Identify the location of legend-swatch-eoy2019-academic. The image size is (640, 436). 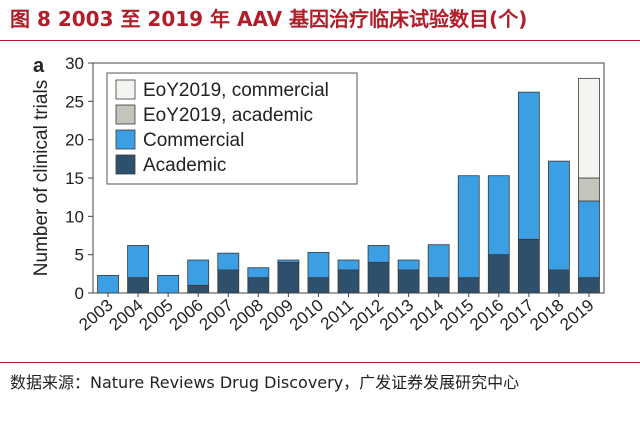
(125, 114).